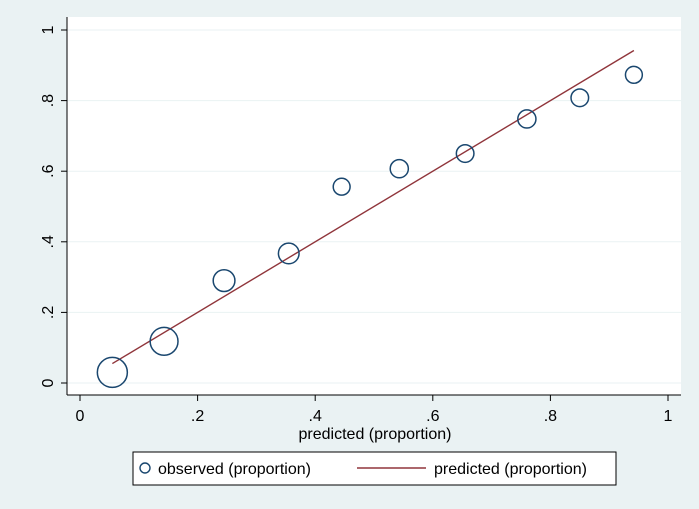  I want to click on x-tick-label-4: .8, so click(550, 416).